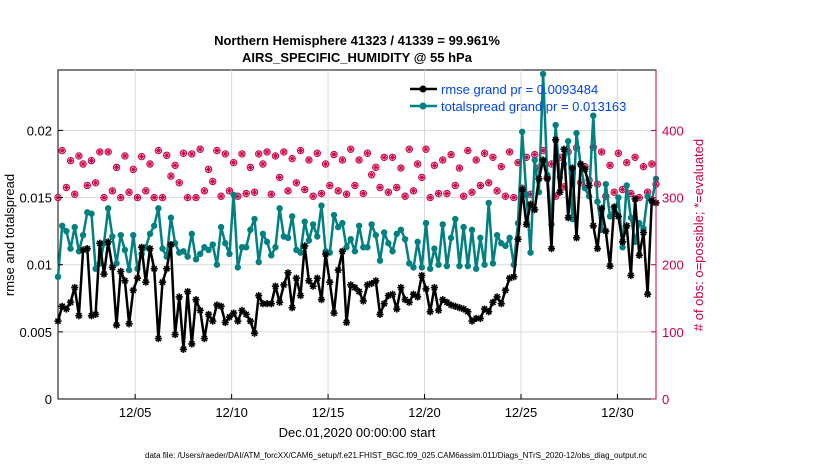 This screenshot has height=470, width=830. Describe the element at coordinates (357, 57) in the screenshot. I see `chart-subtitle: AIRS_SPECIFIC_HUMIDITY @ 55 hPa` at that location.